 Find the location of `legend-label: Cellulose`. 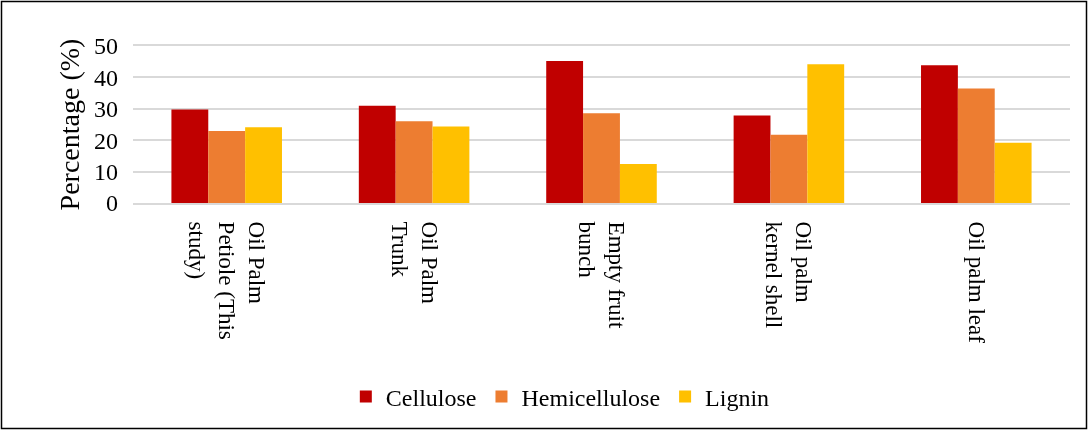

legend-label: Cellulose is located at coordinates (431, 397).